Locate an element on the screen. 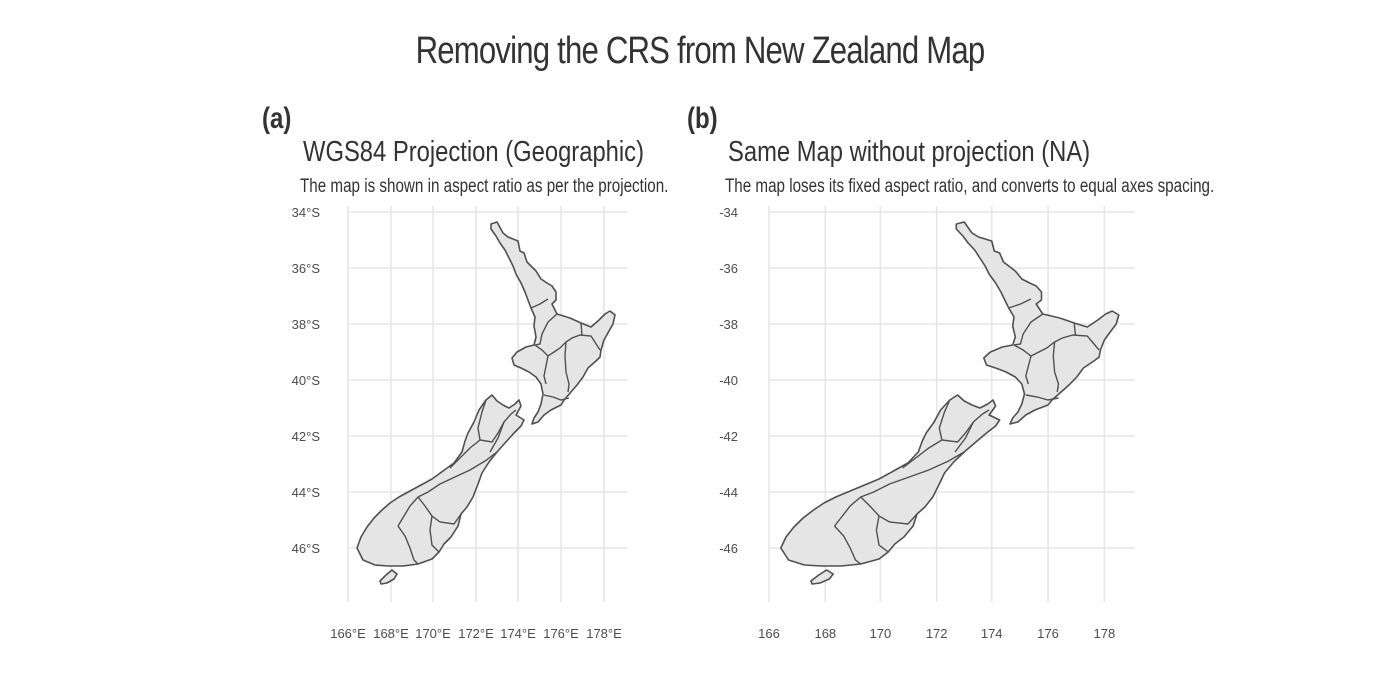  x-tick-label: 176°E is located at coordinates (561, 633).